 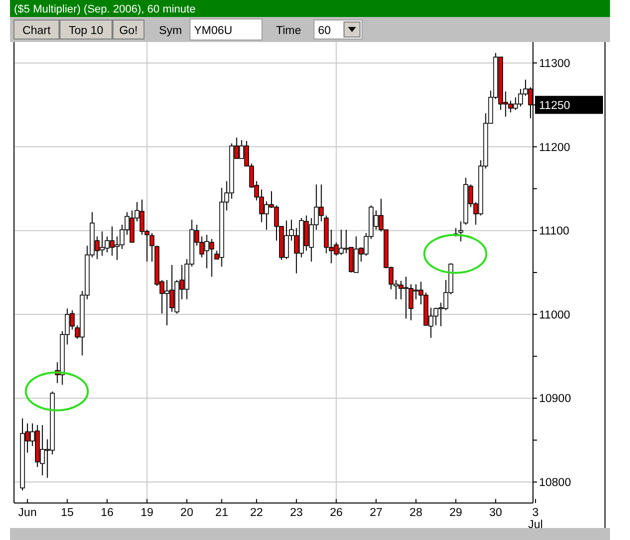 What do you see at coordinates (416, 513) in the screenshot?
I see `x-tick-label: 28` at bounding box center [416, 513].